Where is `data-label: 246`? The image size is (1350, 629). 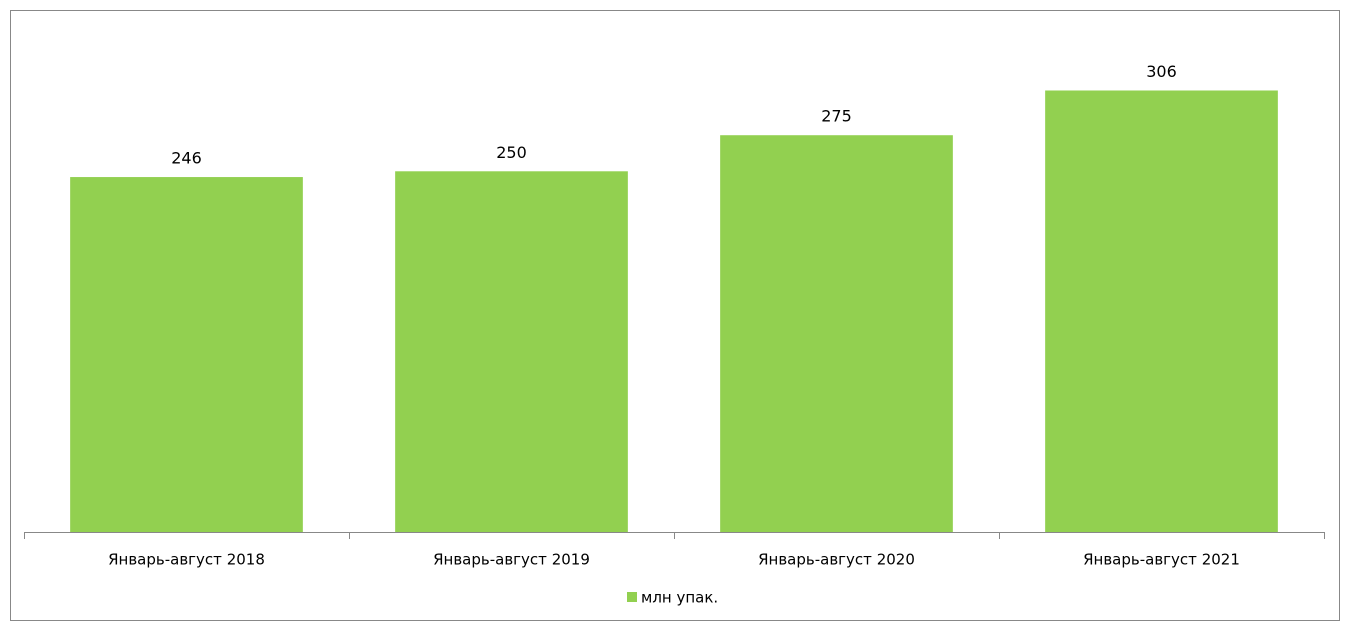
data-label: 246 is located at coordinates (186, 158).